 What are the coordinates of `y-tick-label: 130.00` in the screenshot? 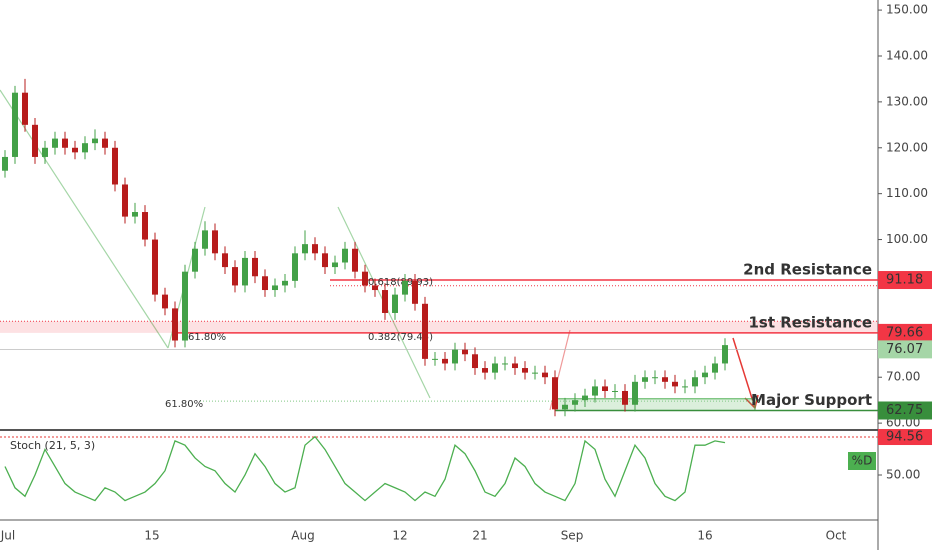 It's located at (907, 101).